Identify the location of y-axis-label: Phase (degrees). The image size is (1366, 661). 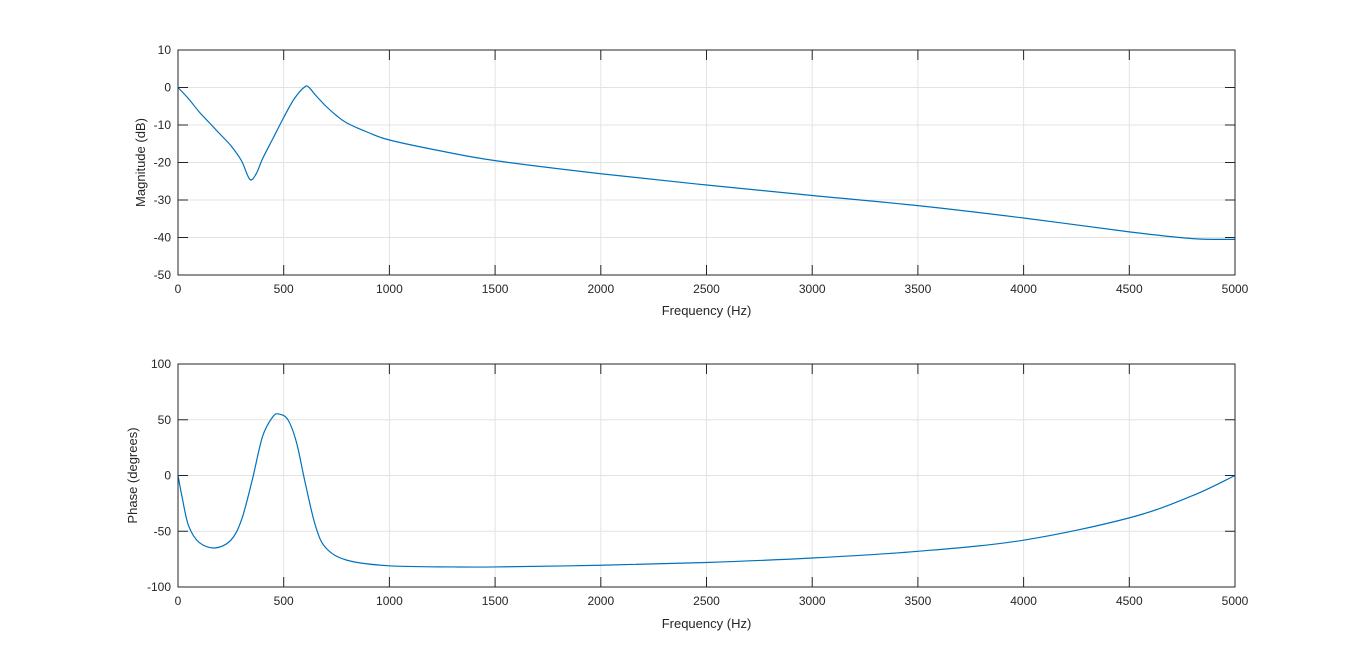
(132, 475).